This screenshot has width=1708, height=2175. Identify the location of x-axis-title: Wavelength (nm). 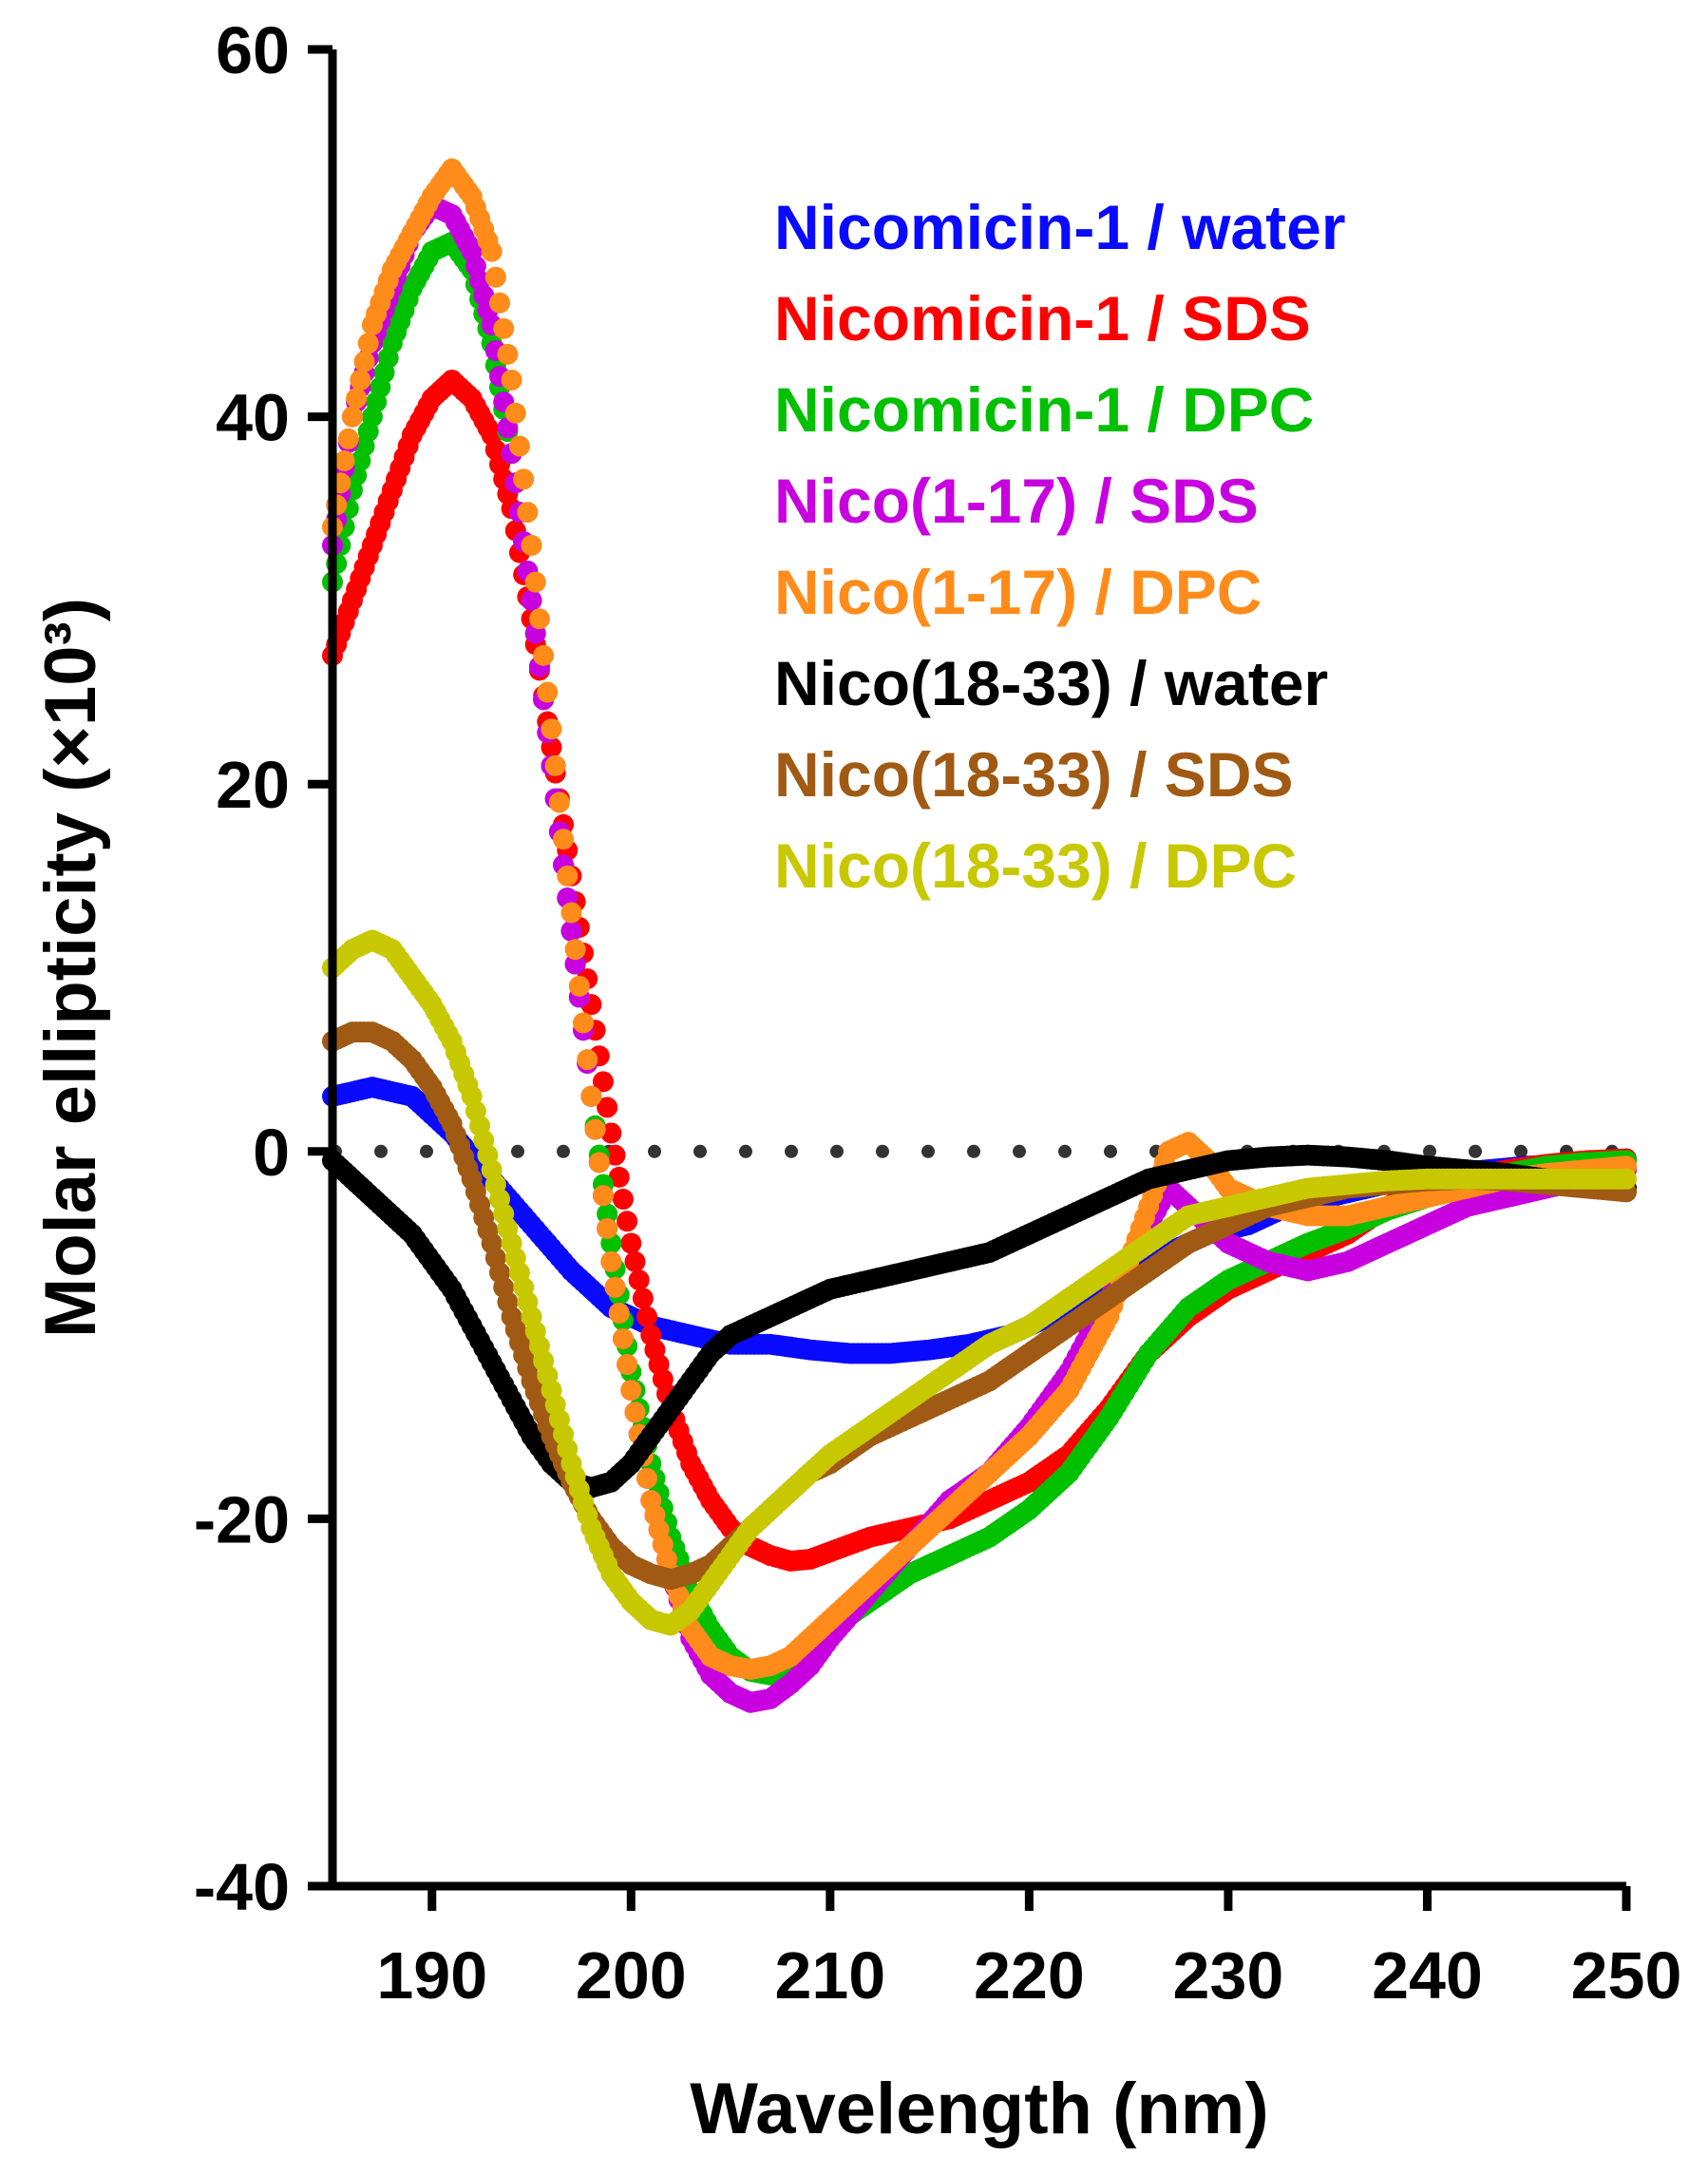
(979, 2109).